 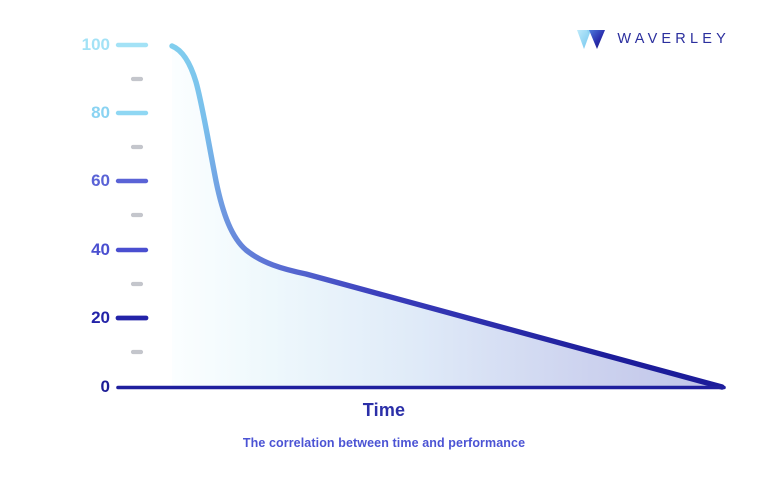 I want to click on y-tick-label-40: 40, so click(x=100, y=249).